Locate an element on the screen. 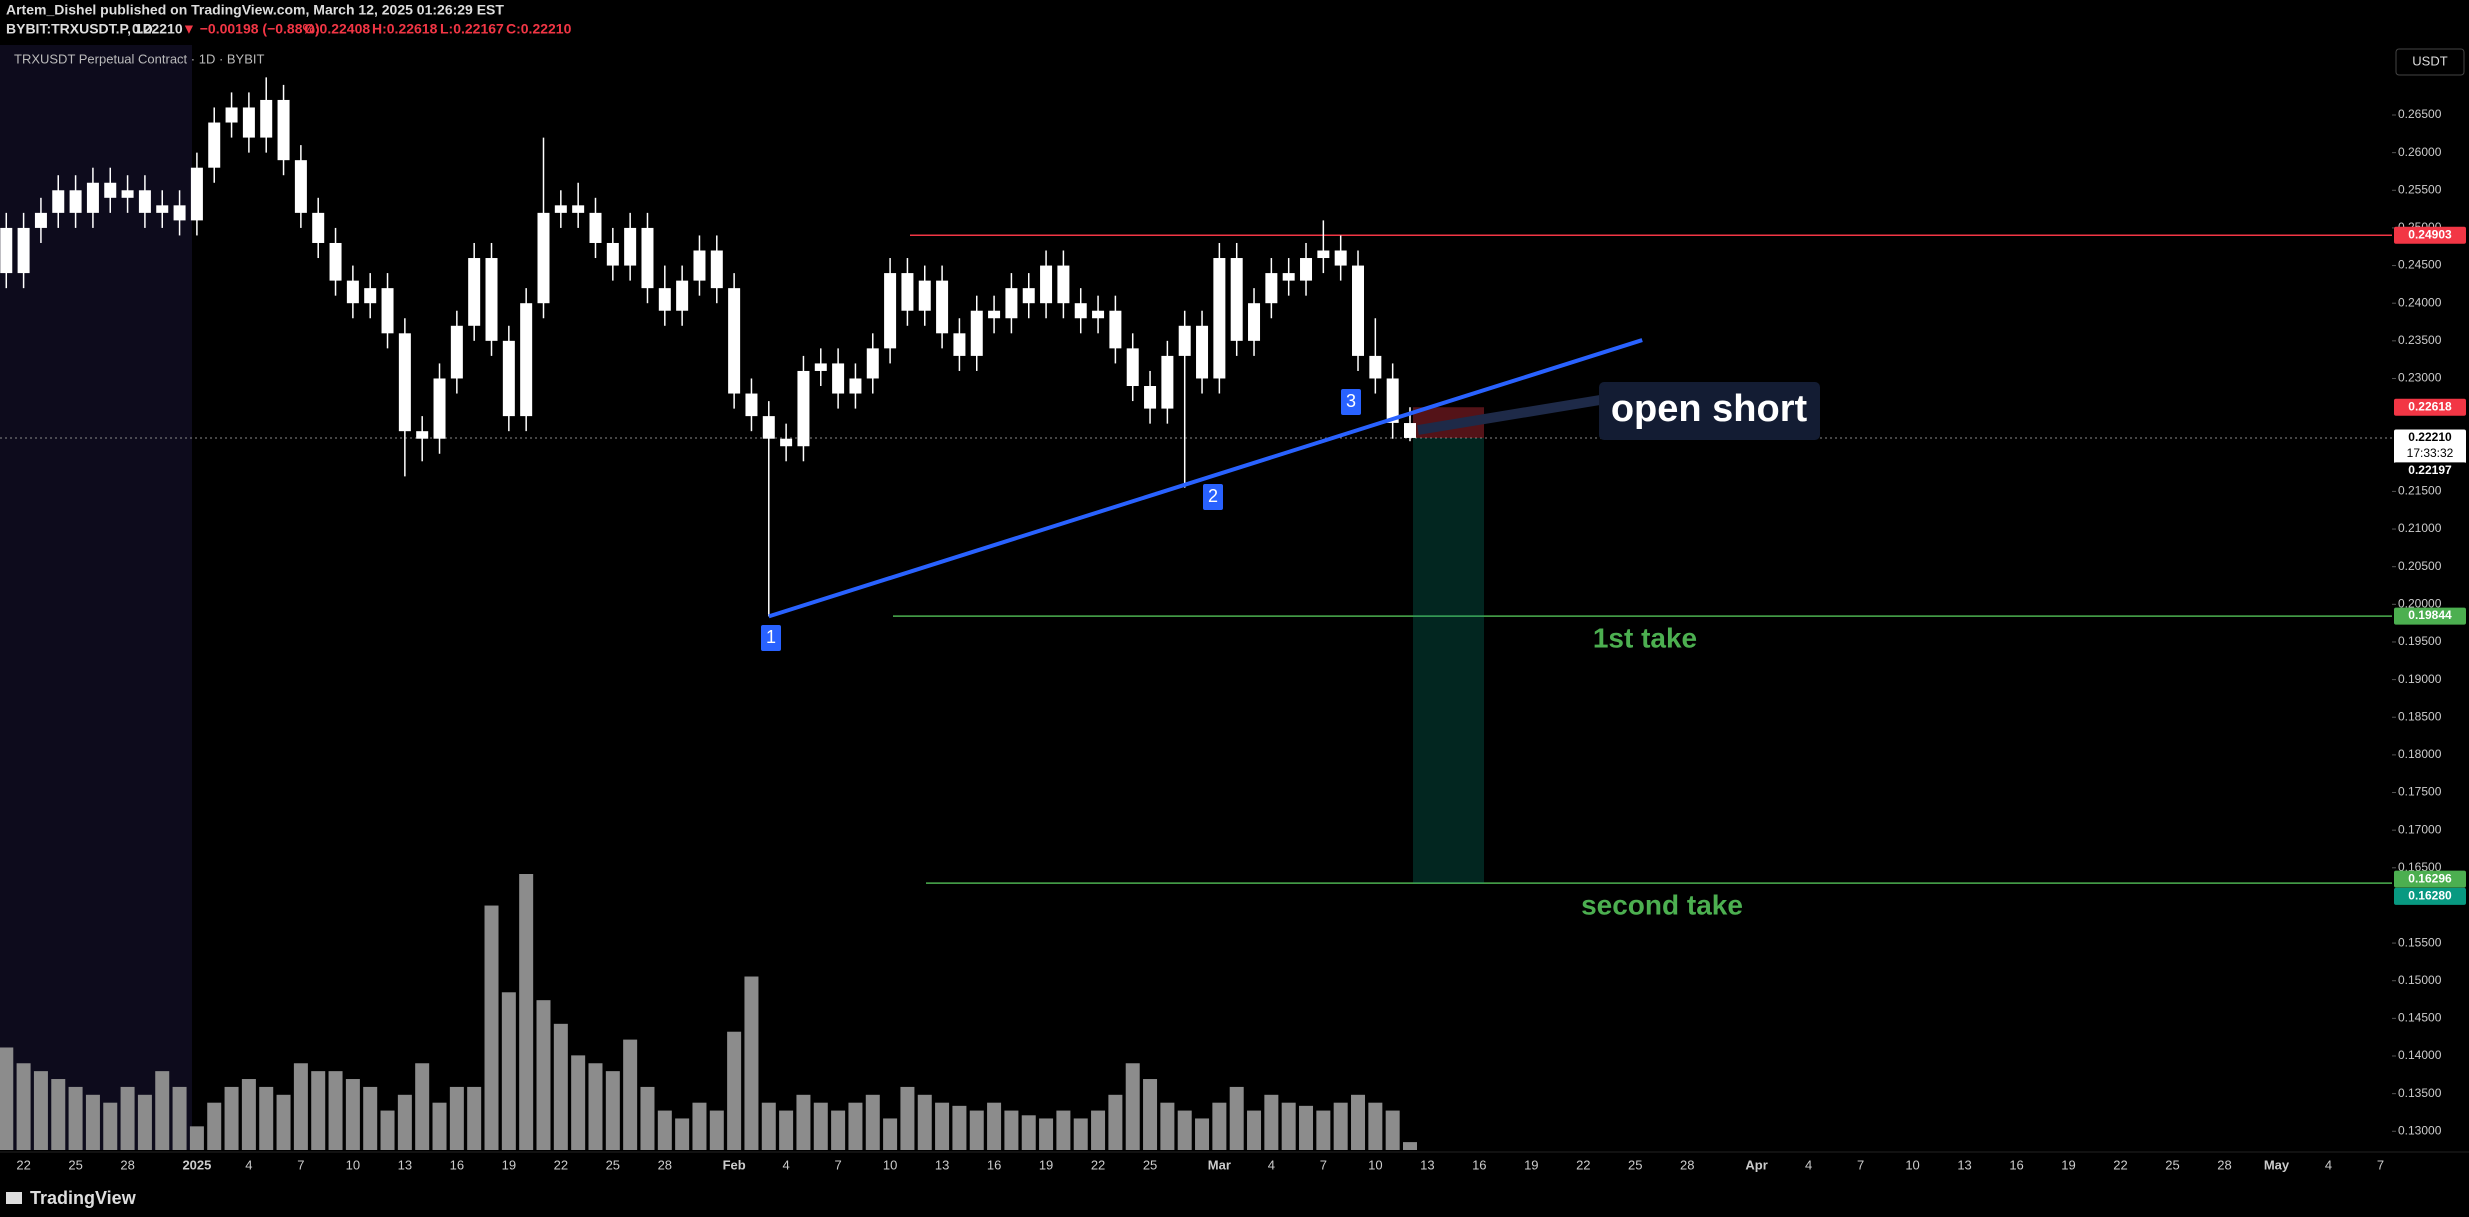  y-tick-label: 0.16500 is located at coordinates (2420, 867).